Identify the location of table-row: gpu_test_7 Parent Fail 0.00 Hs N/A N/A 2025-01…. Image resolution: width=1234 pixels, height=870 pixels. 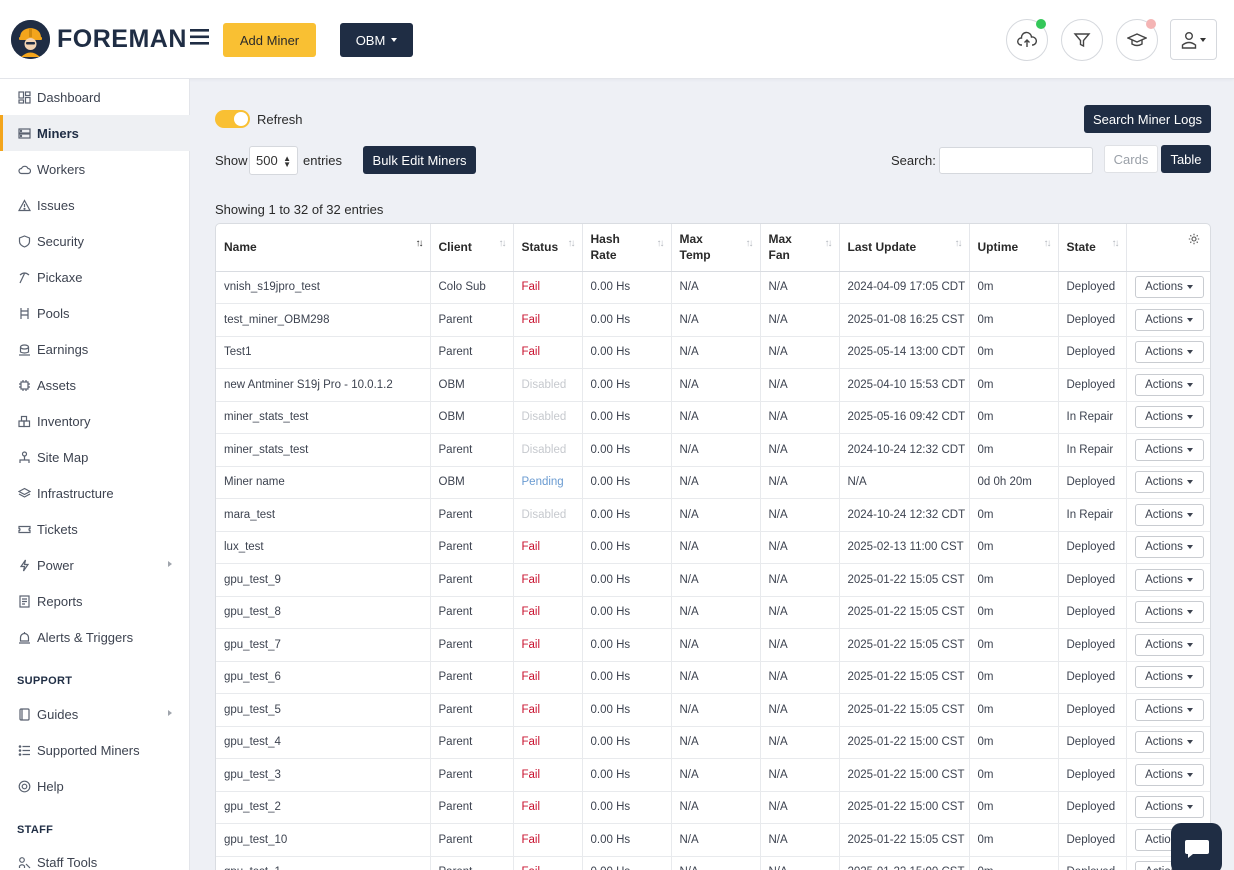
(713, 645).